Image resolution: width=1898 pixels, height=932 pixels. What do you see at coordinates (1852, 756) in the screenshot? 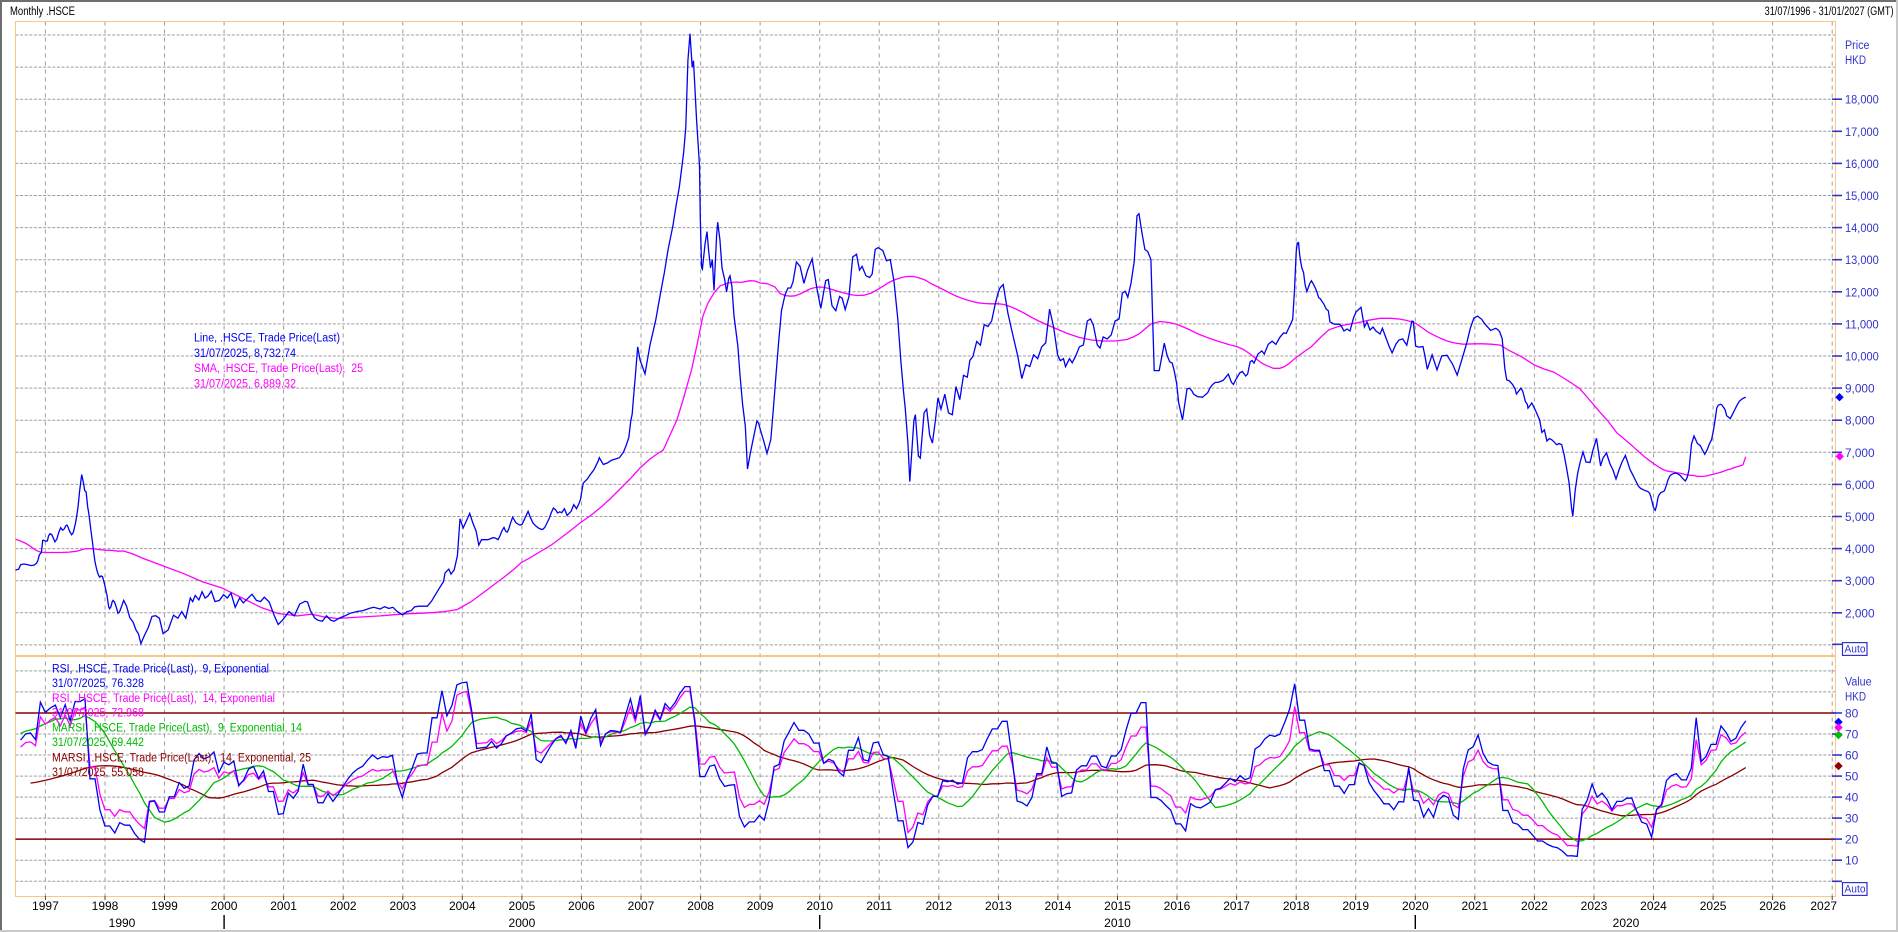
I see `svg-text: 60` at bounding box center [1852, 756].